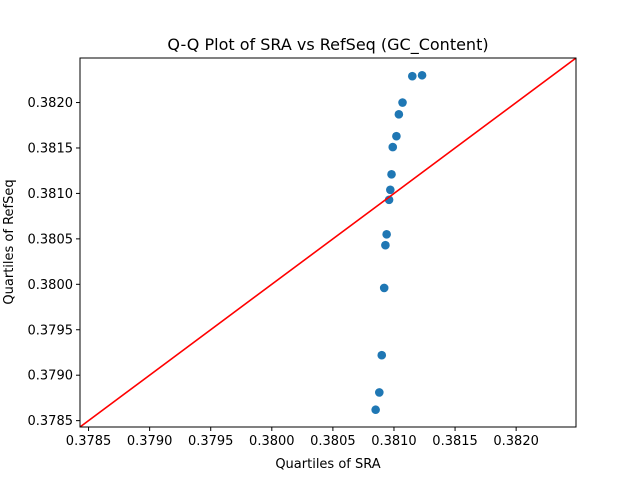  Describe the element at coordinates (327, 464) in the screenshot. I see `x-axis-label: Quartiles of SRA` at that location.